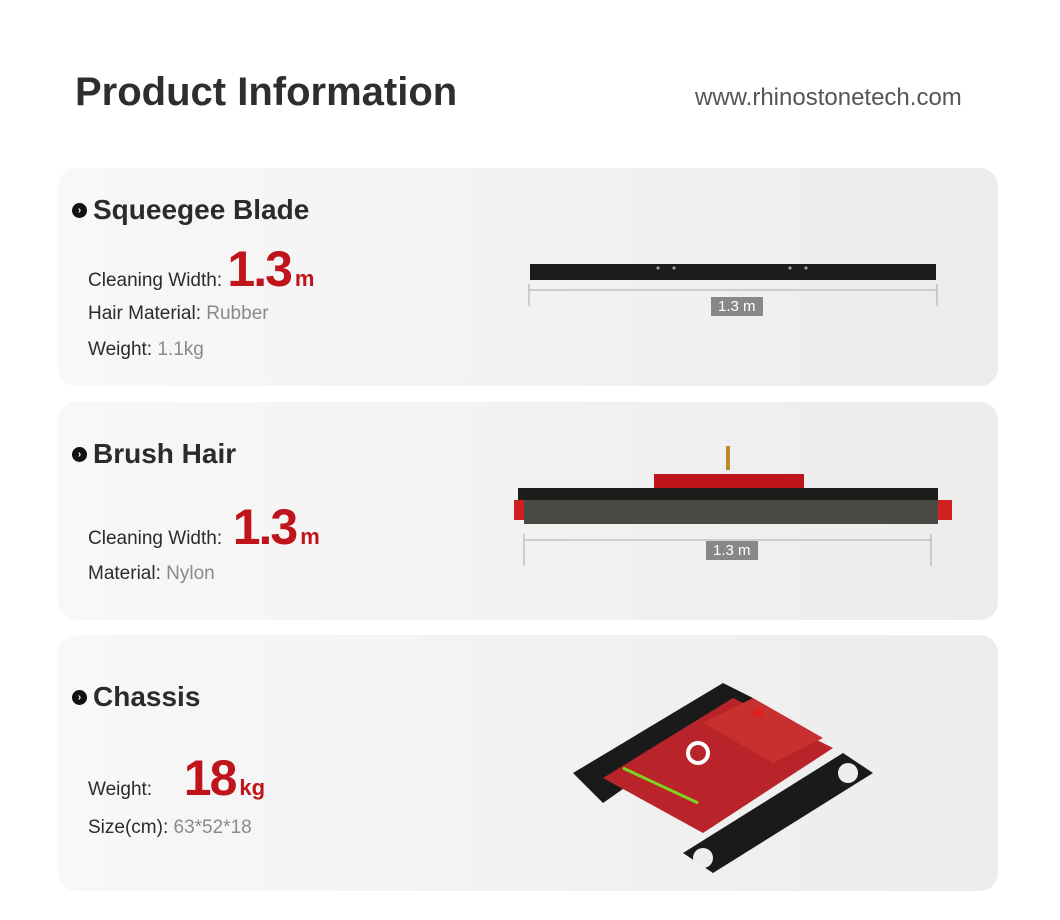  I want to click on card-title: Brush Hair, so click(165, 453).